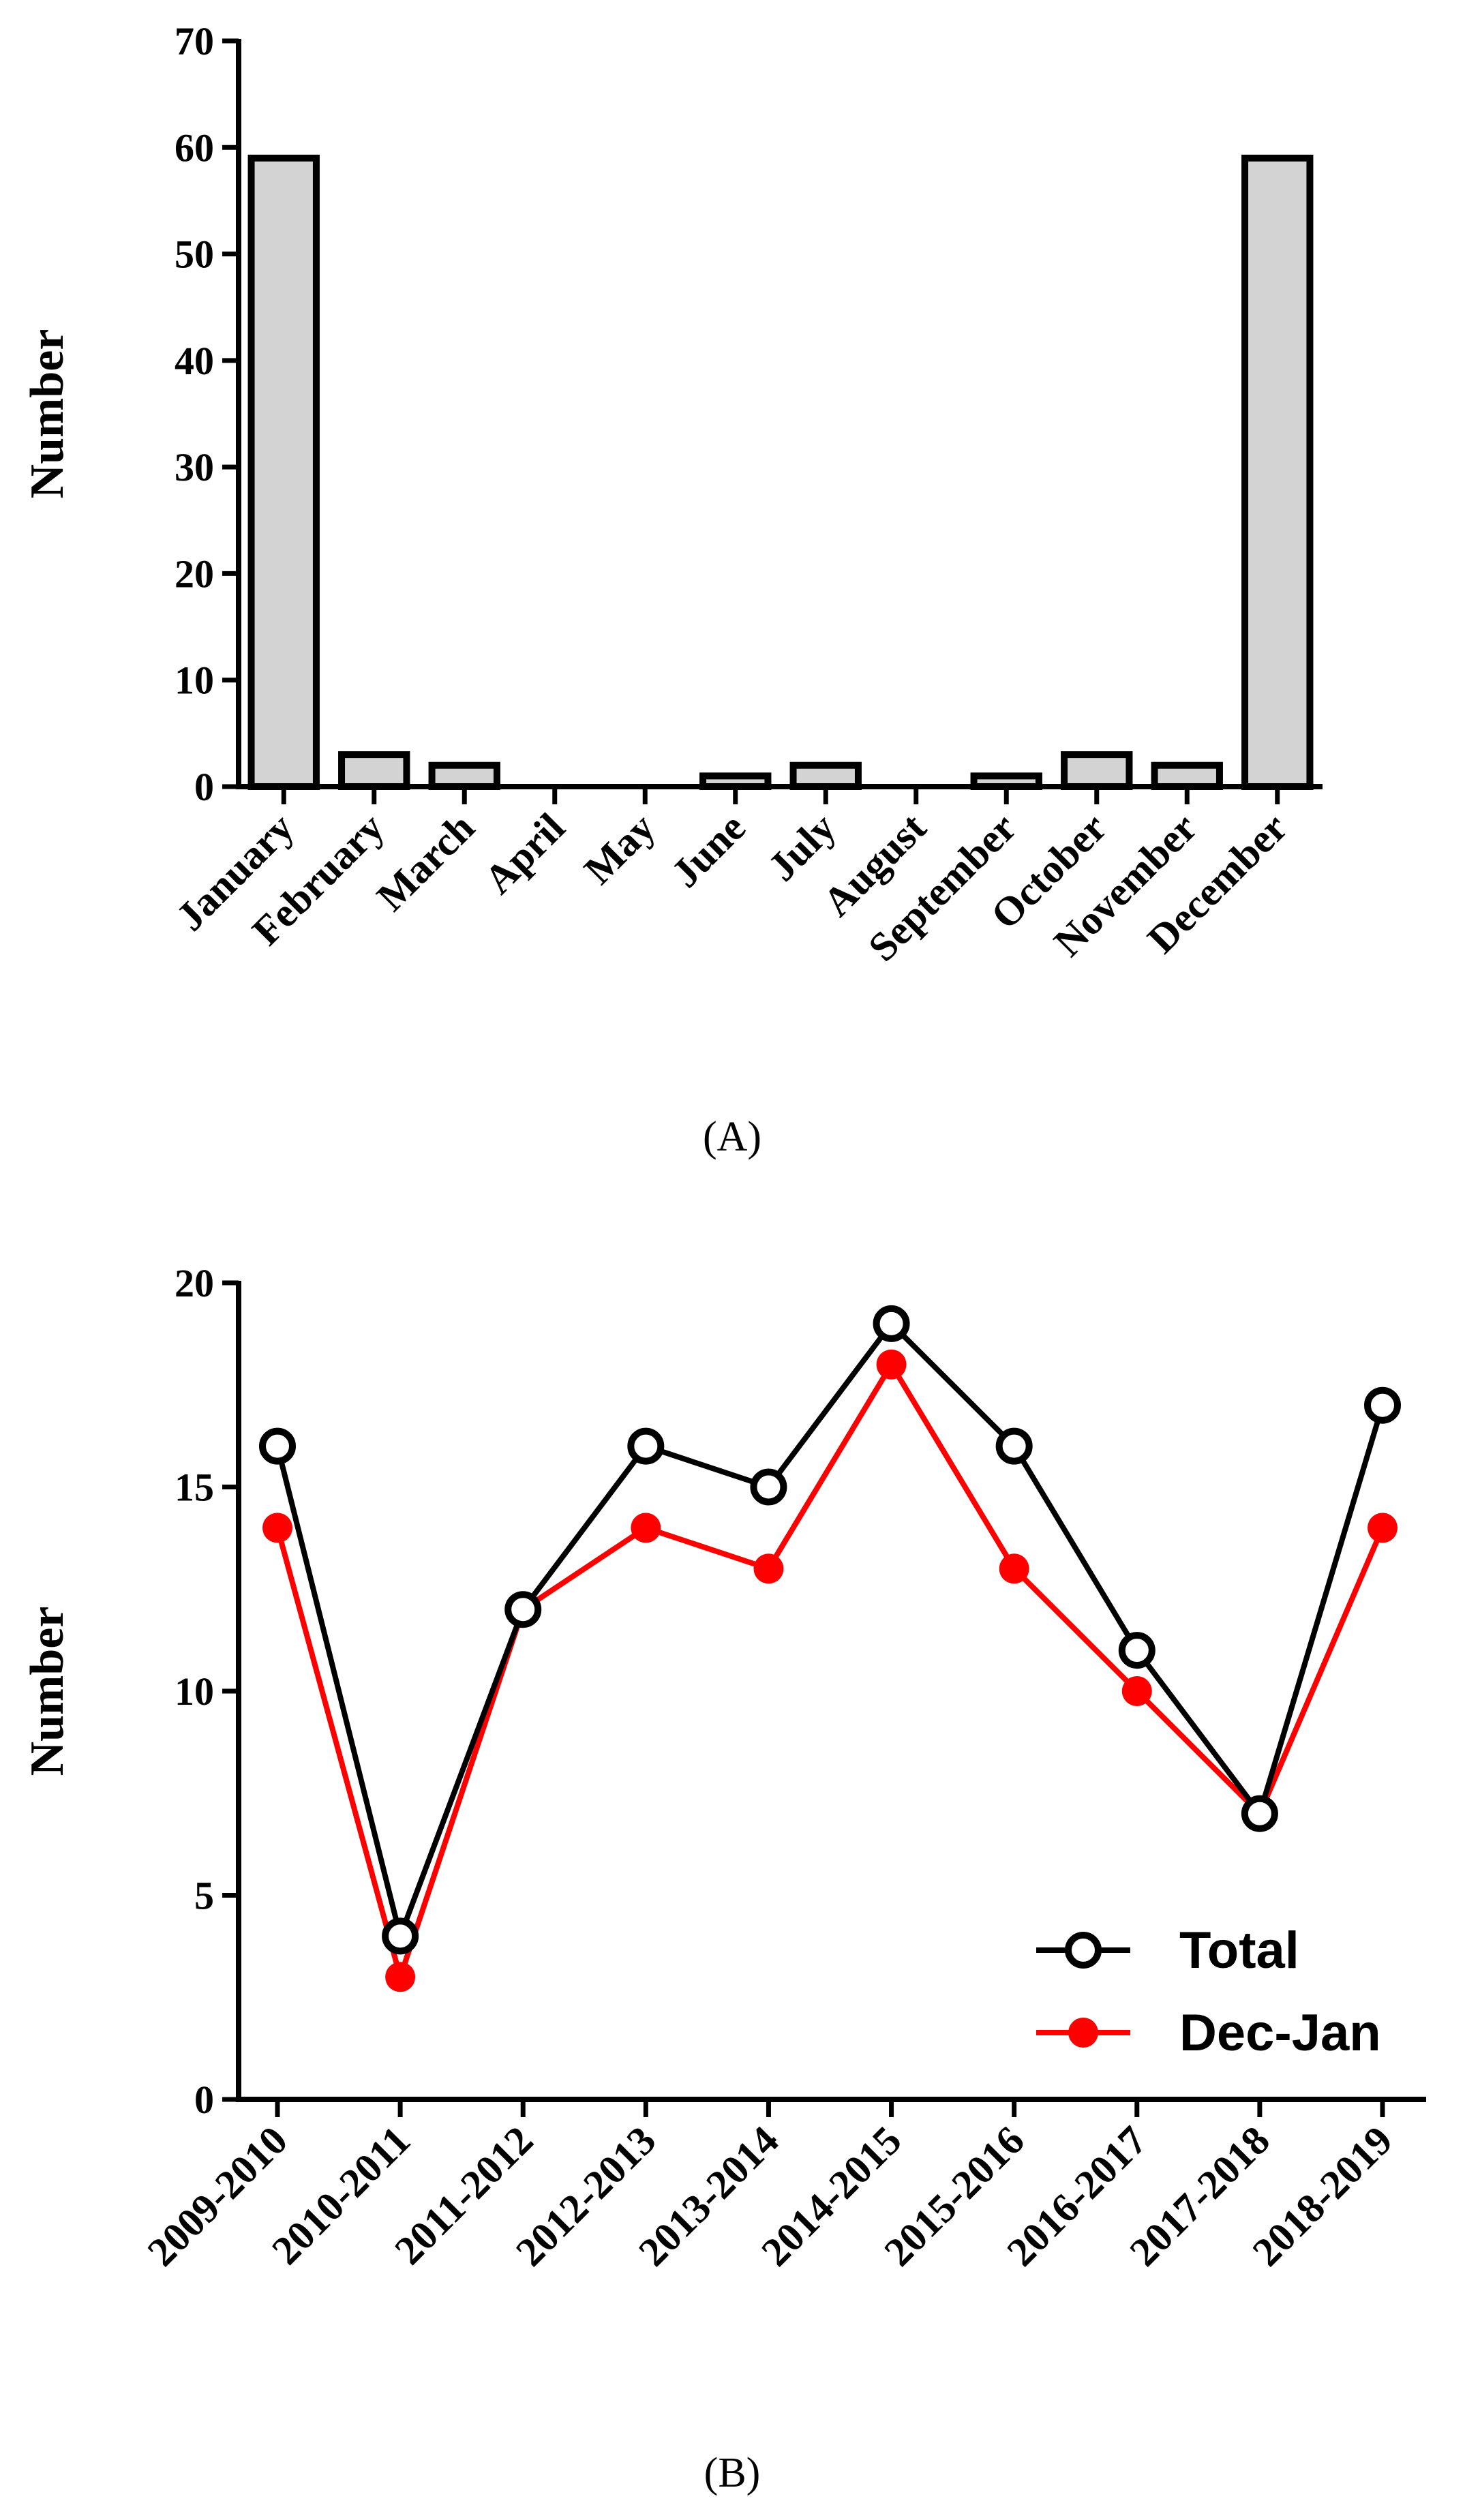 This screenshot has width=1465, height=2520. What do you see at coordinates (425, 863) in the screenshot?
I see `x-tick-label: March` at bounding box center [425, 863].